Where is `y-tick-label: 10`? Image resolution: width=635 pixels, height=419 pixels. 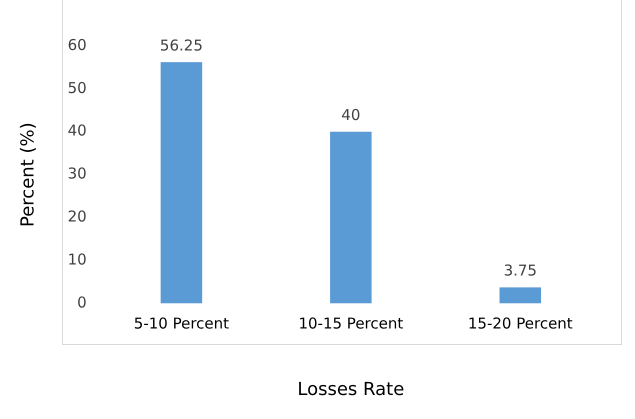
y-tick-label: 10 is located at coordinates (77, 259).